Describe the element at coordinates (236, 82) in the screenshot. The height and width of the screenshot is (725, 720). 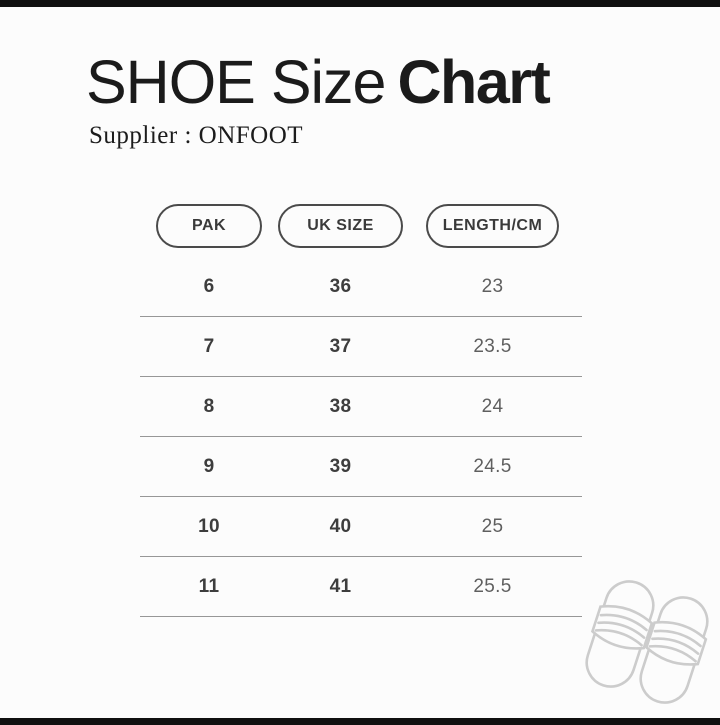
I see `page-title-regular: SHOE Size` at that location.